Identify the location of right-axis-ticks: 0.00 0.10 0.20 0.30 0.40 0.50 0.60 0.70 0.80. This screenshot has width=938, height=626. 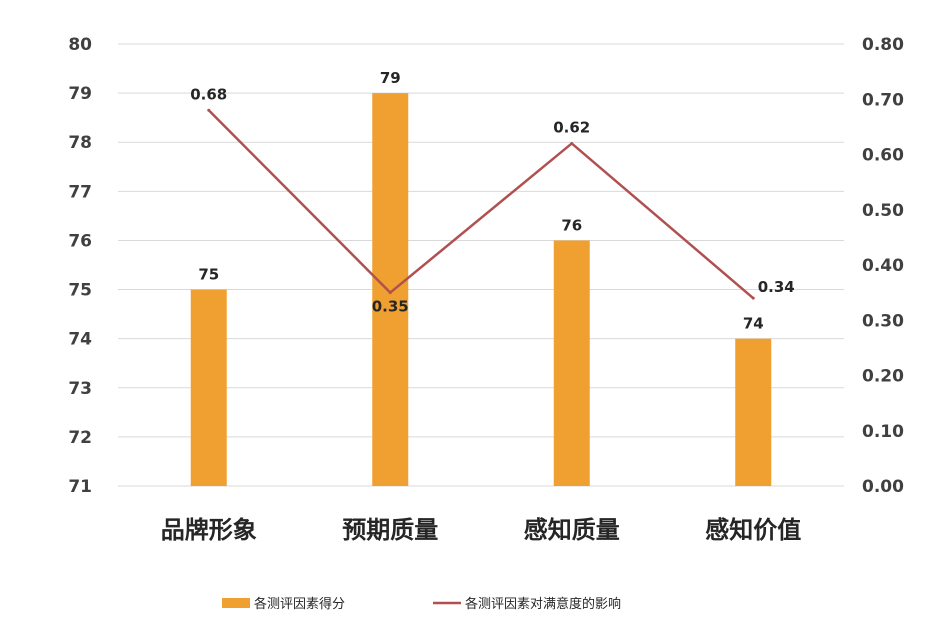
(883, 266).